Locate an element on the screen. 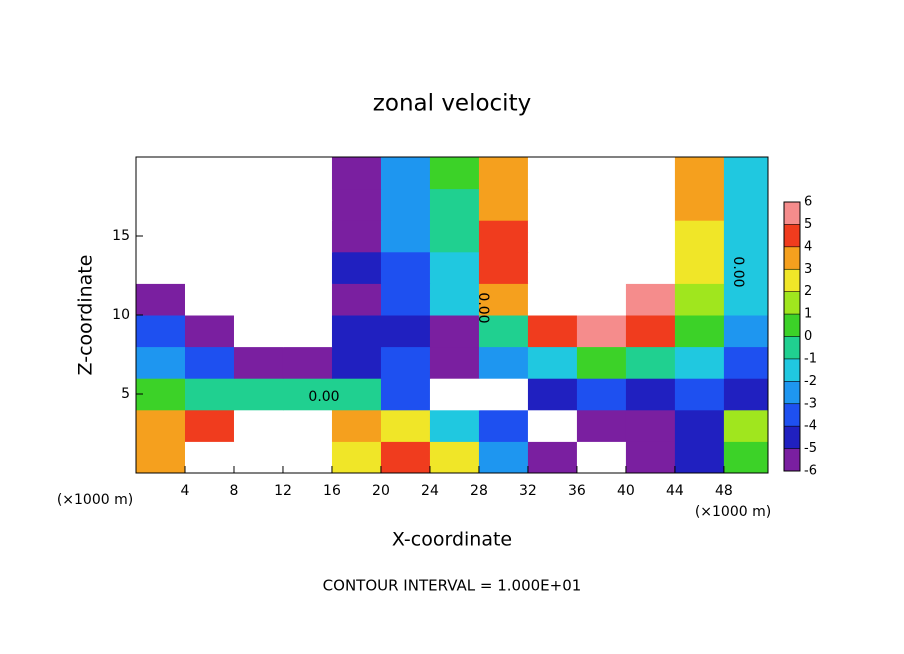 The width and height of the screenshot is (904, 654). x-tick-label: 24 is located at coordinates (430, 491).